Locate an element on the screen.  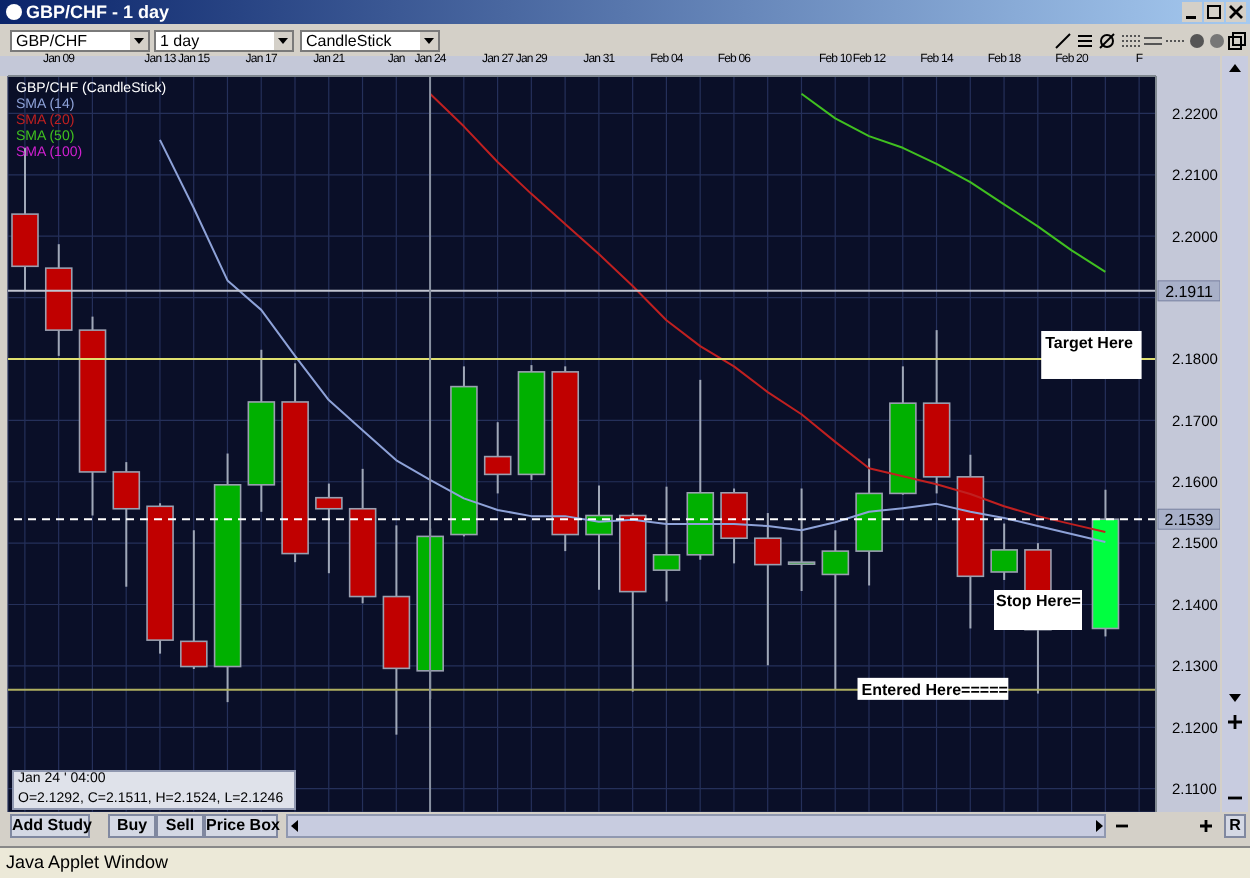
ref-line-label: 2.1911 is located at coordinates (1189, 291).